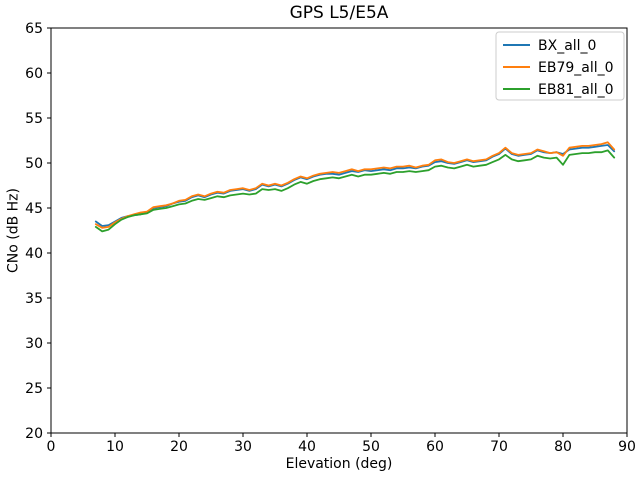 Image resolution: width=640 pixels, height=480 pixels. I want to click on legend-entry: BX_all_0, so click(549, 46).